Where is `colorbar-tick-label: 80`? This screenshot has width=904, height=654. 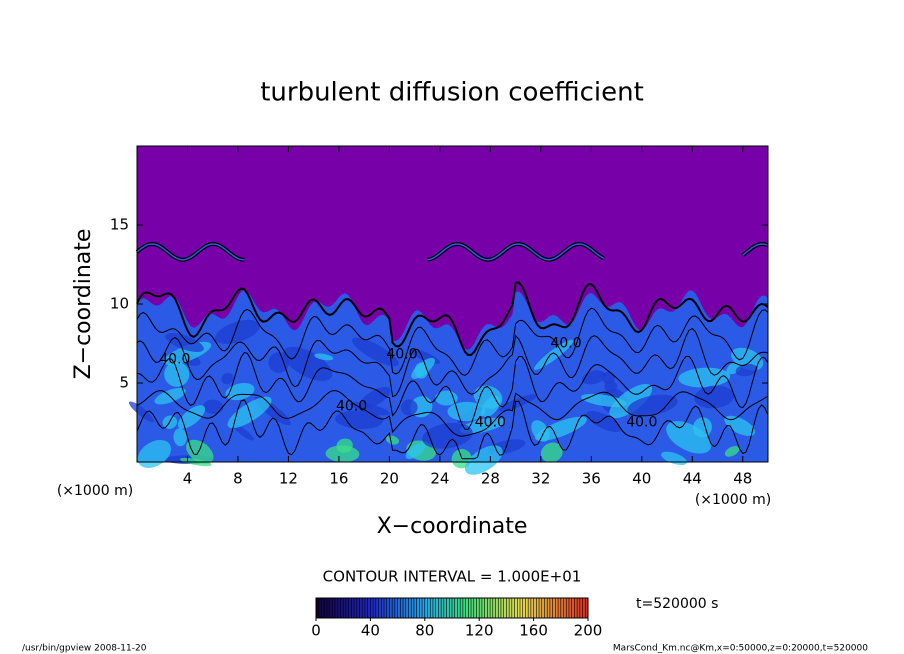
colorbar-tick-label: 80 is located at coordinates (424, 631).